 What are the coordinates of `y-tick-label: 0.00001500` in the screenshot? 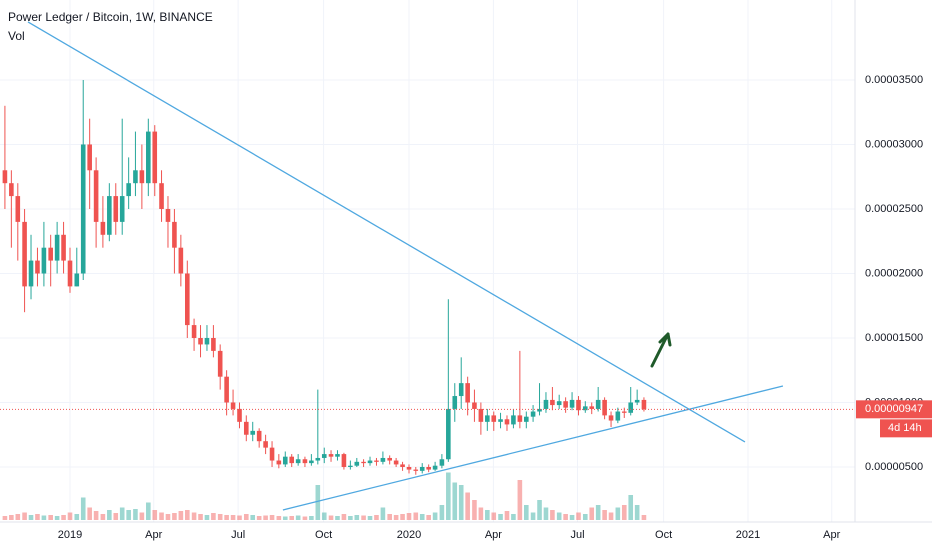 It's located at (894, 338).